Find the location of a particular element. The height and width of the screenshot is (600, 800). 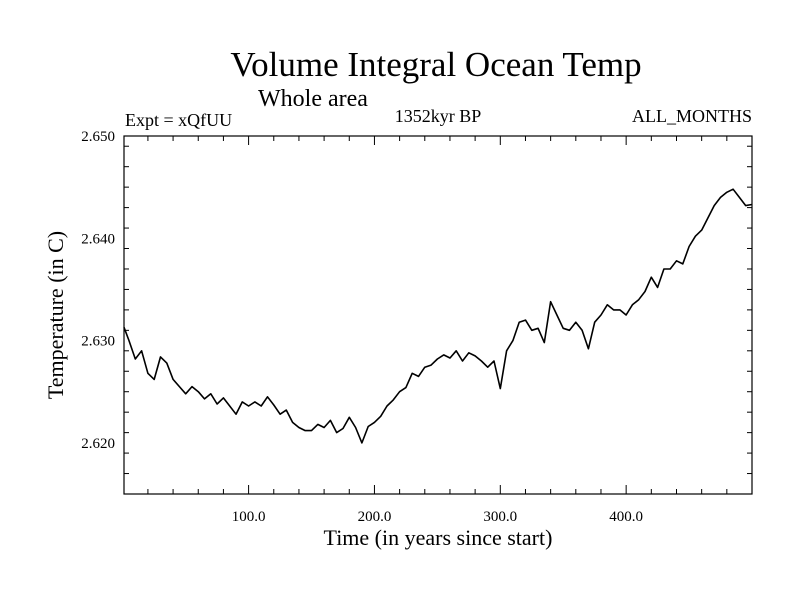

y-tick-label: 2.620 is located at coordinates (98, 444).